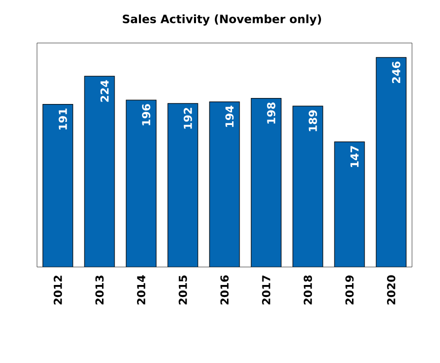 This screenshot has width=440, height=363. What do you see at coordinates (188, 118) in the screenshot?
I see `data-label: 192` at bounding box center [188, 118].